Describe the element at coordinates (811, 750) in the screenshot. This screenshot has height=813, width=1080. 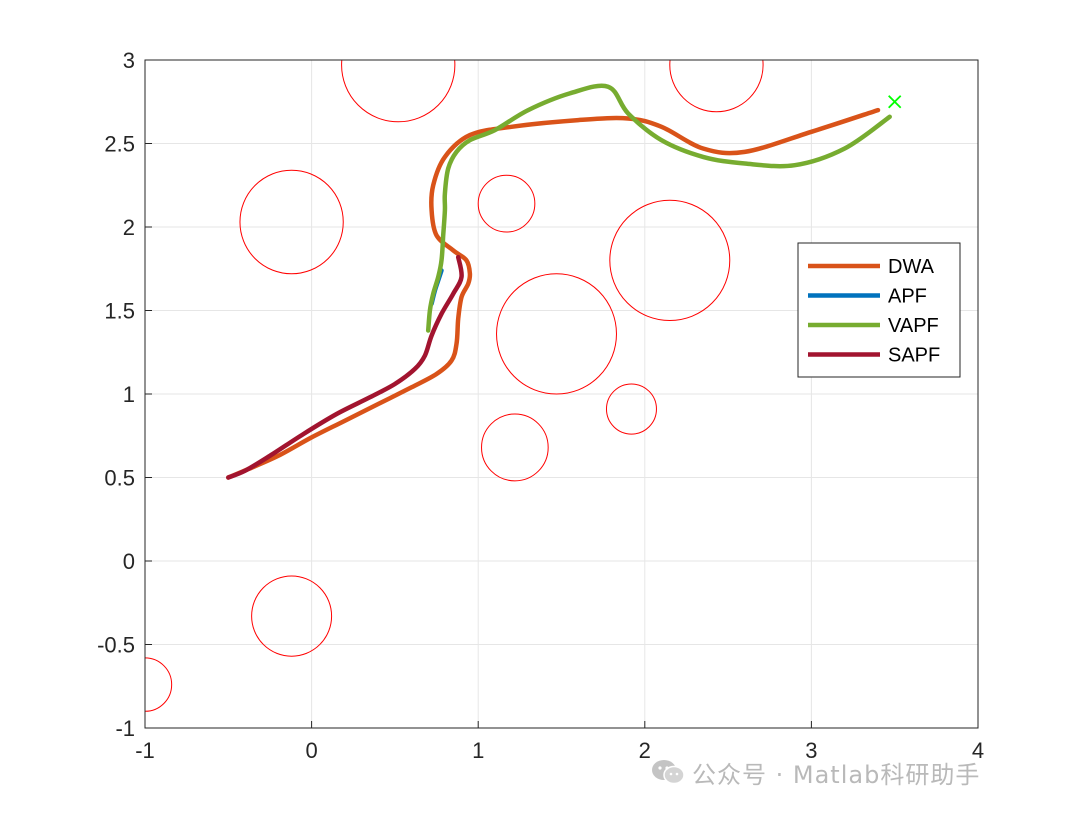
I see `x-tick-label: 3` at that location.